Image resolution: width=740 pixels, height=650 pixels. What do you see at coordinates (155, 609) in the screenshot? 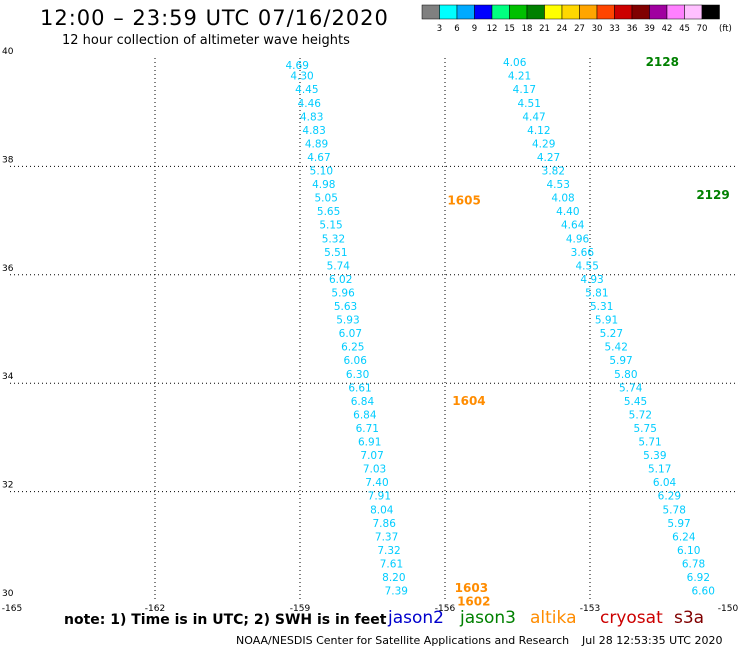
I see `x-tick-label: -162` at bounding box center [155, 609].